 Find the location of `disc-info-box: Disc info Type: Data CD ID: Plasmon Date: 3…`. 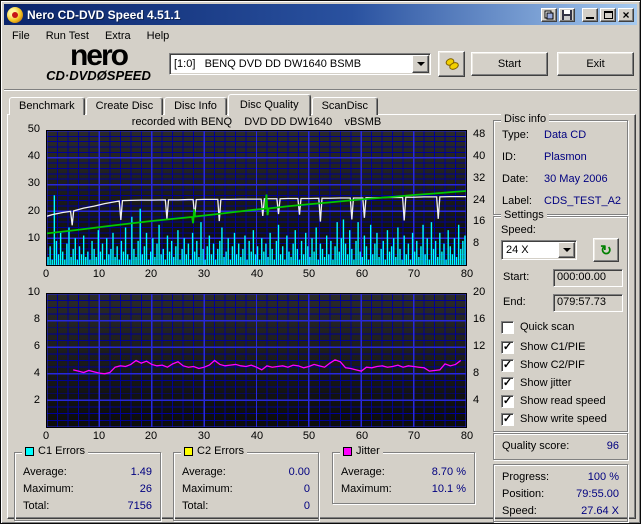

disc-info-box: Disc info Type: Data CD ID: Plasmon Date: 3… is located at coordinates (560, 164).